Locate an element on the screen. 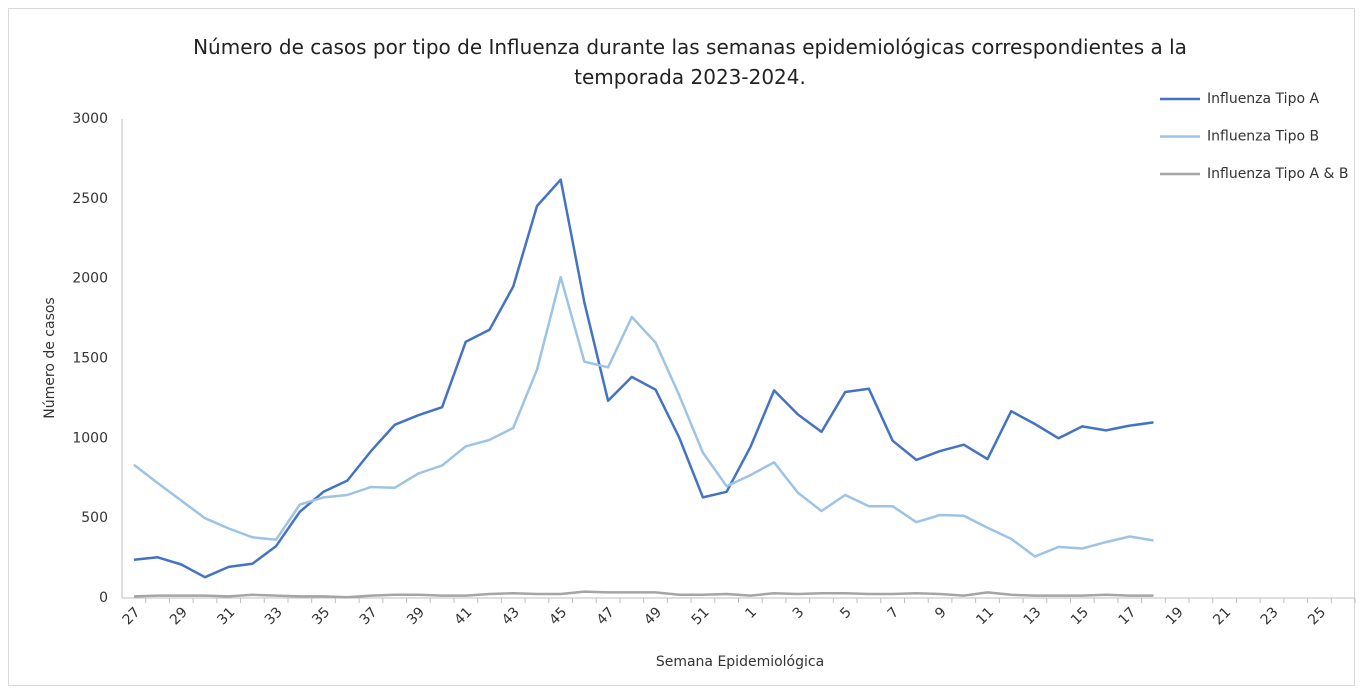 The height and width of the screenshot is (696, 1365). y-tick-label: 2000 is located at coordinates (90, 279).